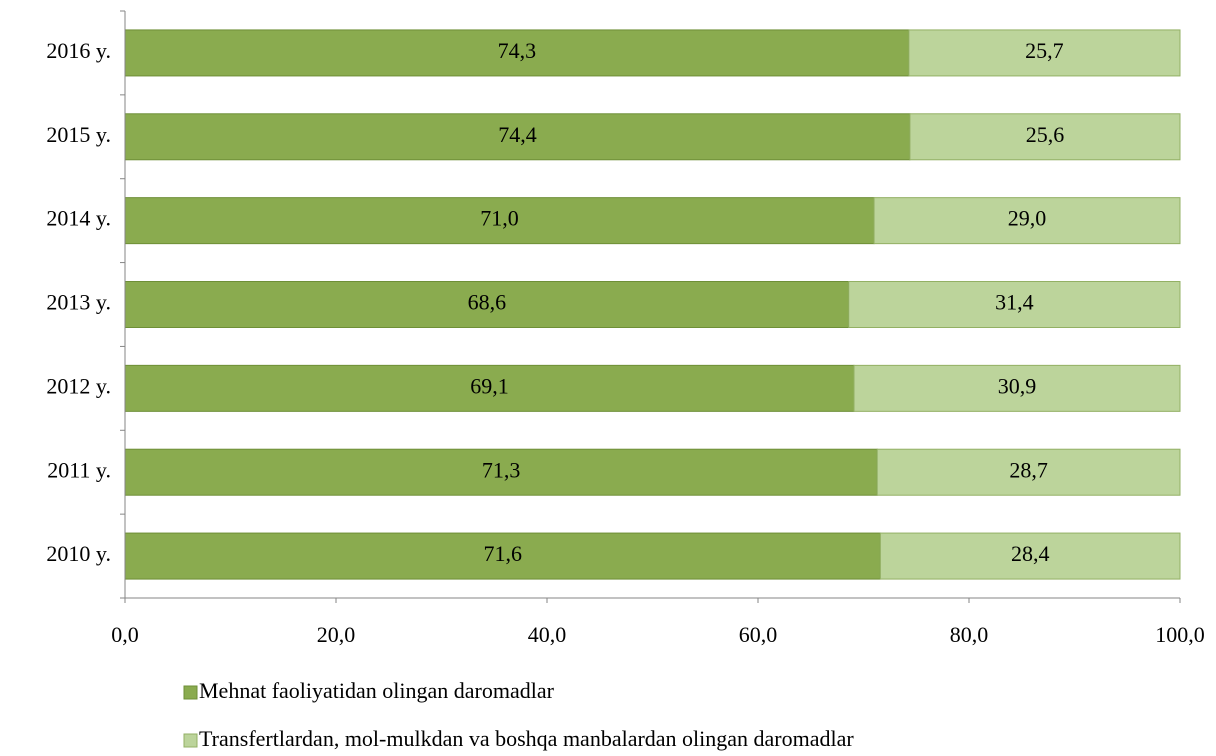 The image size is (1216, 756). Describe the element at coordinates (969, 634) in the screenshot. I see `x-tick-label: 80,0` at that location.